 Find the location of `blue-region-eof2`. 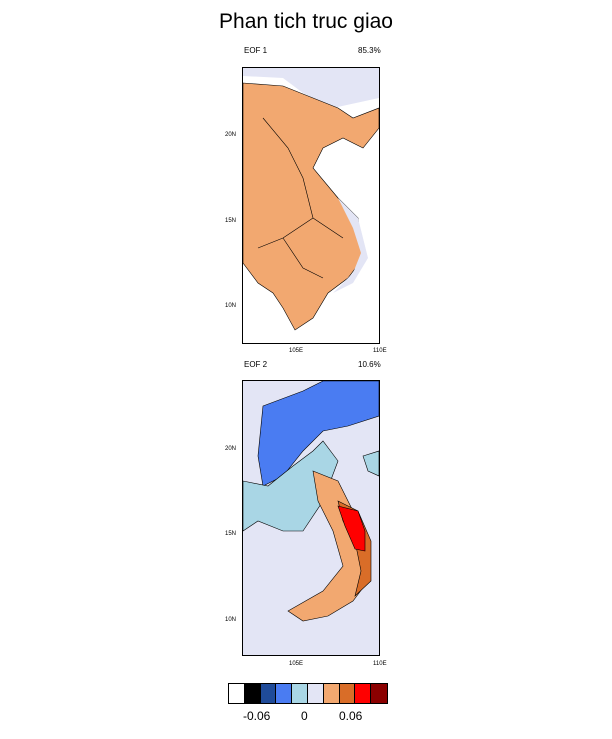

blue-region-eof2 is located at coordinates (318, 434).